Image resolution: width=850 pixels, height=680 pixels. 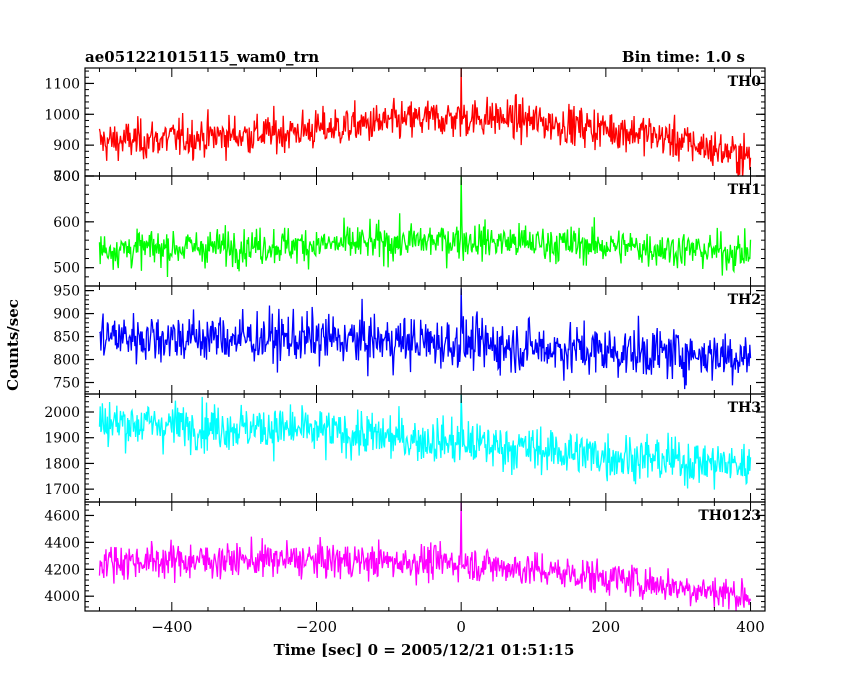 What do you see at coordinates (424, 650) in the screenshot?
I see `x-axis-label: Time [sec] 0 = 2005/12/21 01:51:15` at bounding box center [424, 650].